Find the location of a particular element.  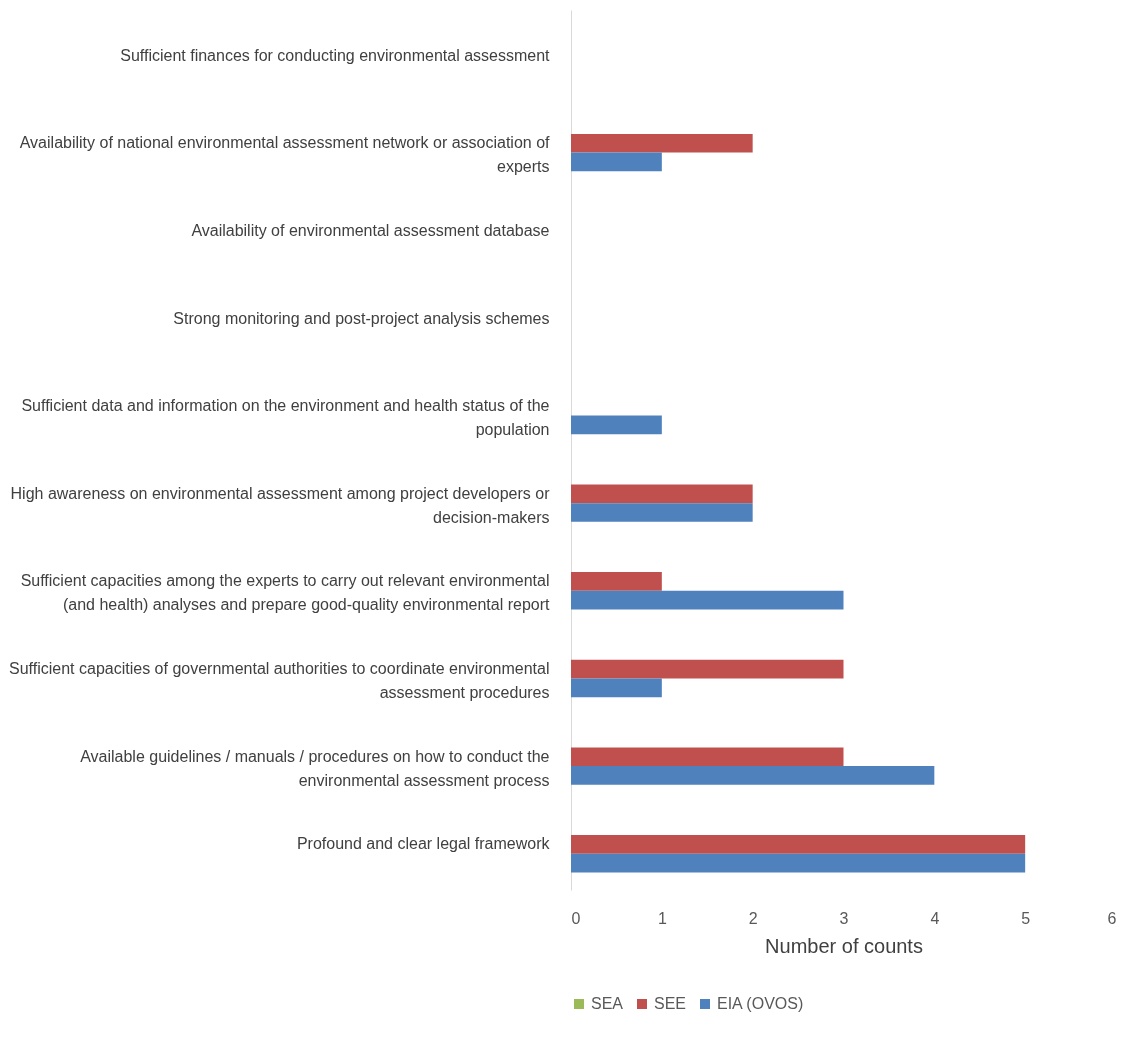

x-tick-label: 0 is located at coordinates (576, 918).